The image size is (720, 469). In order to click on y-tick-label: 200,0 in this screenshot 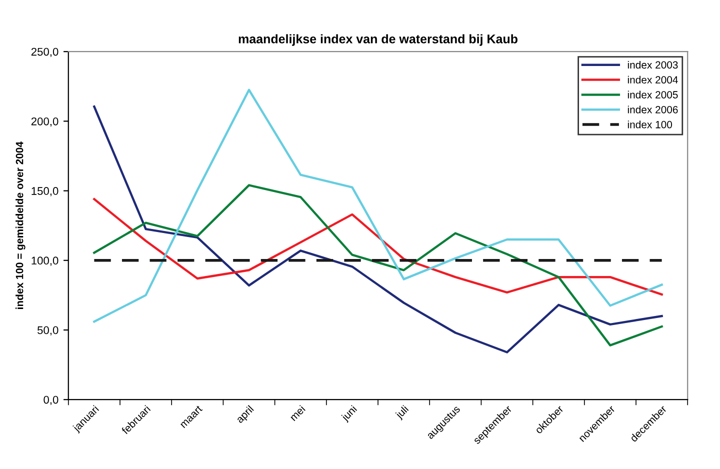, I will do `click(44, 122)`.